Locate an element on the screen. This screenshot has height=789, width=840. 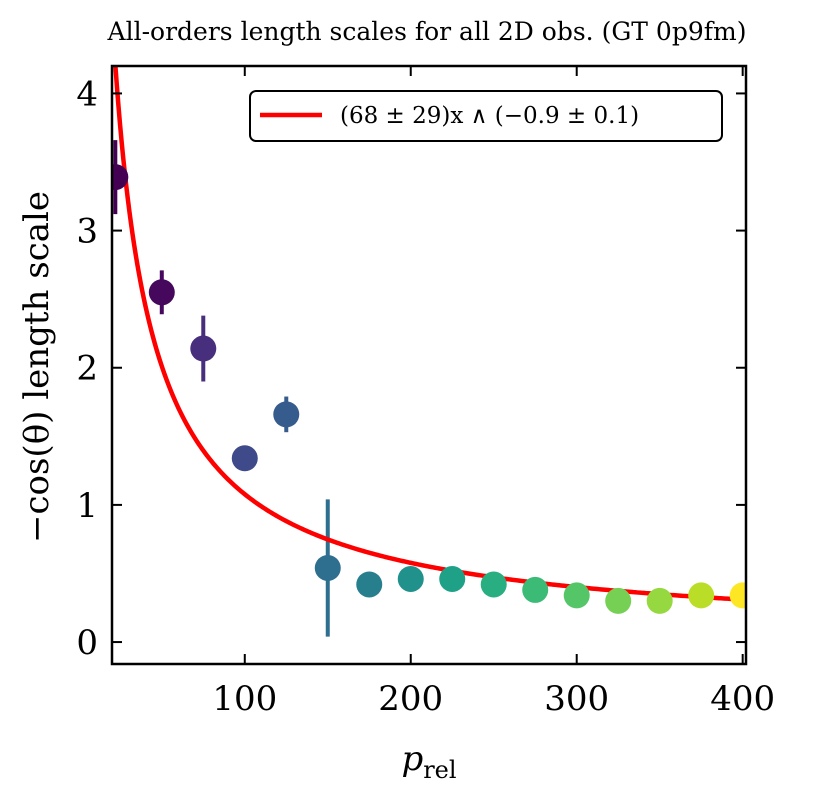
x-axis-label-main: p is located at coordinates (412, 759).